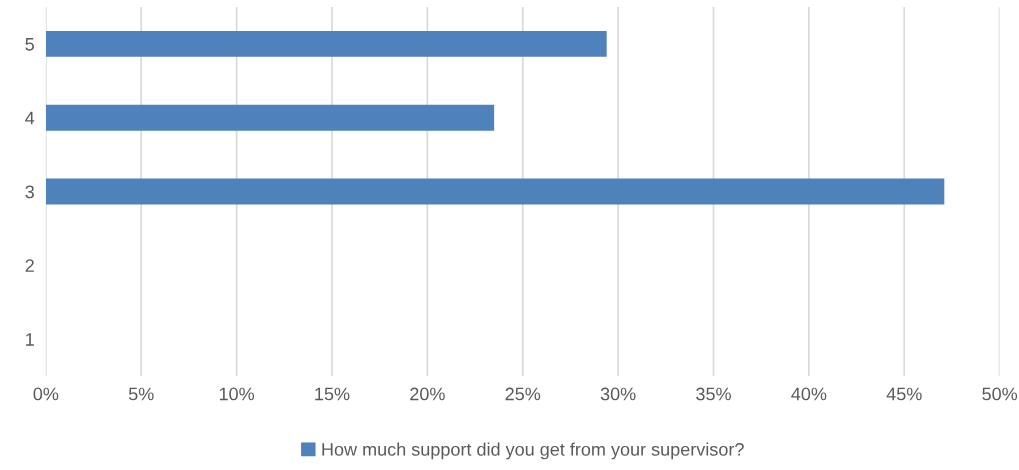 The height and width of the screenshot is (470, 1019). I want to click on y-tick-label: 2, so click(29, 265).